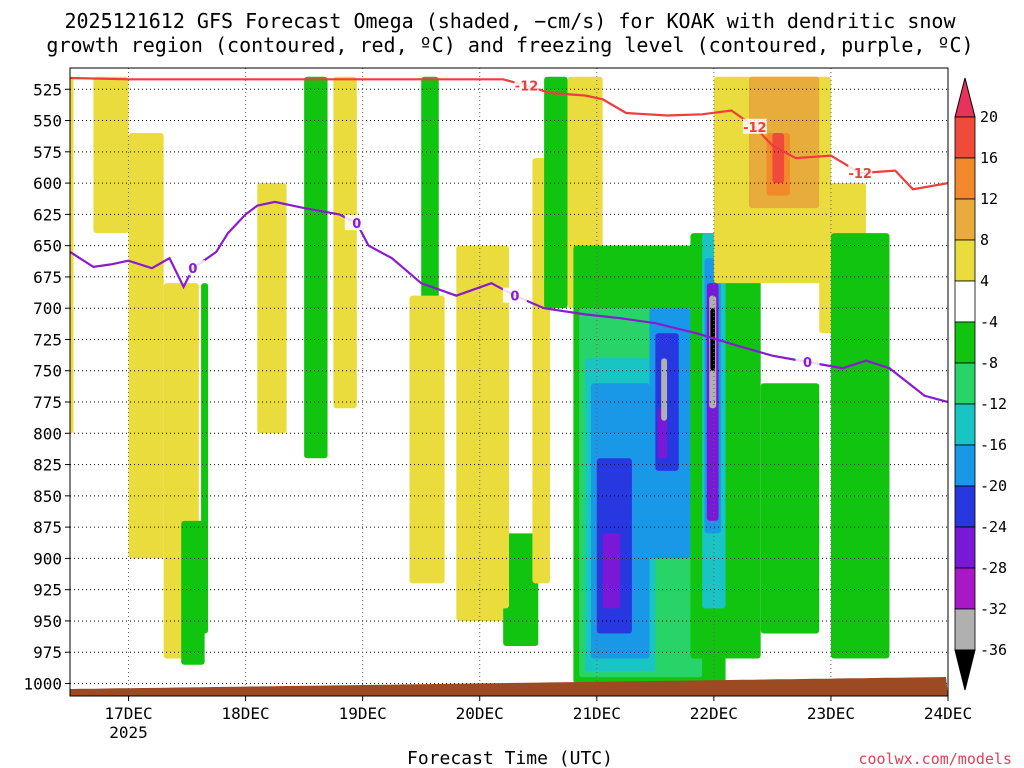 The width and height of the screenshot is (1024, 768). Describe the element at coordinates (993, 568) in the screenshot. I see `colorbar-level-label: -28` at that location.